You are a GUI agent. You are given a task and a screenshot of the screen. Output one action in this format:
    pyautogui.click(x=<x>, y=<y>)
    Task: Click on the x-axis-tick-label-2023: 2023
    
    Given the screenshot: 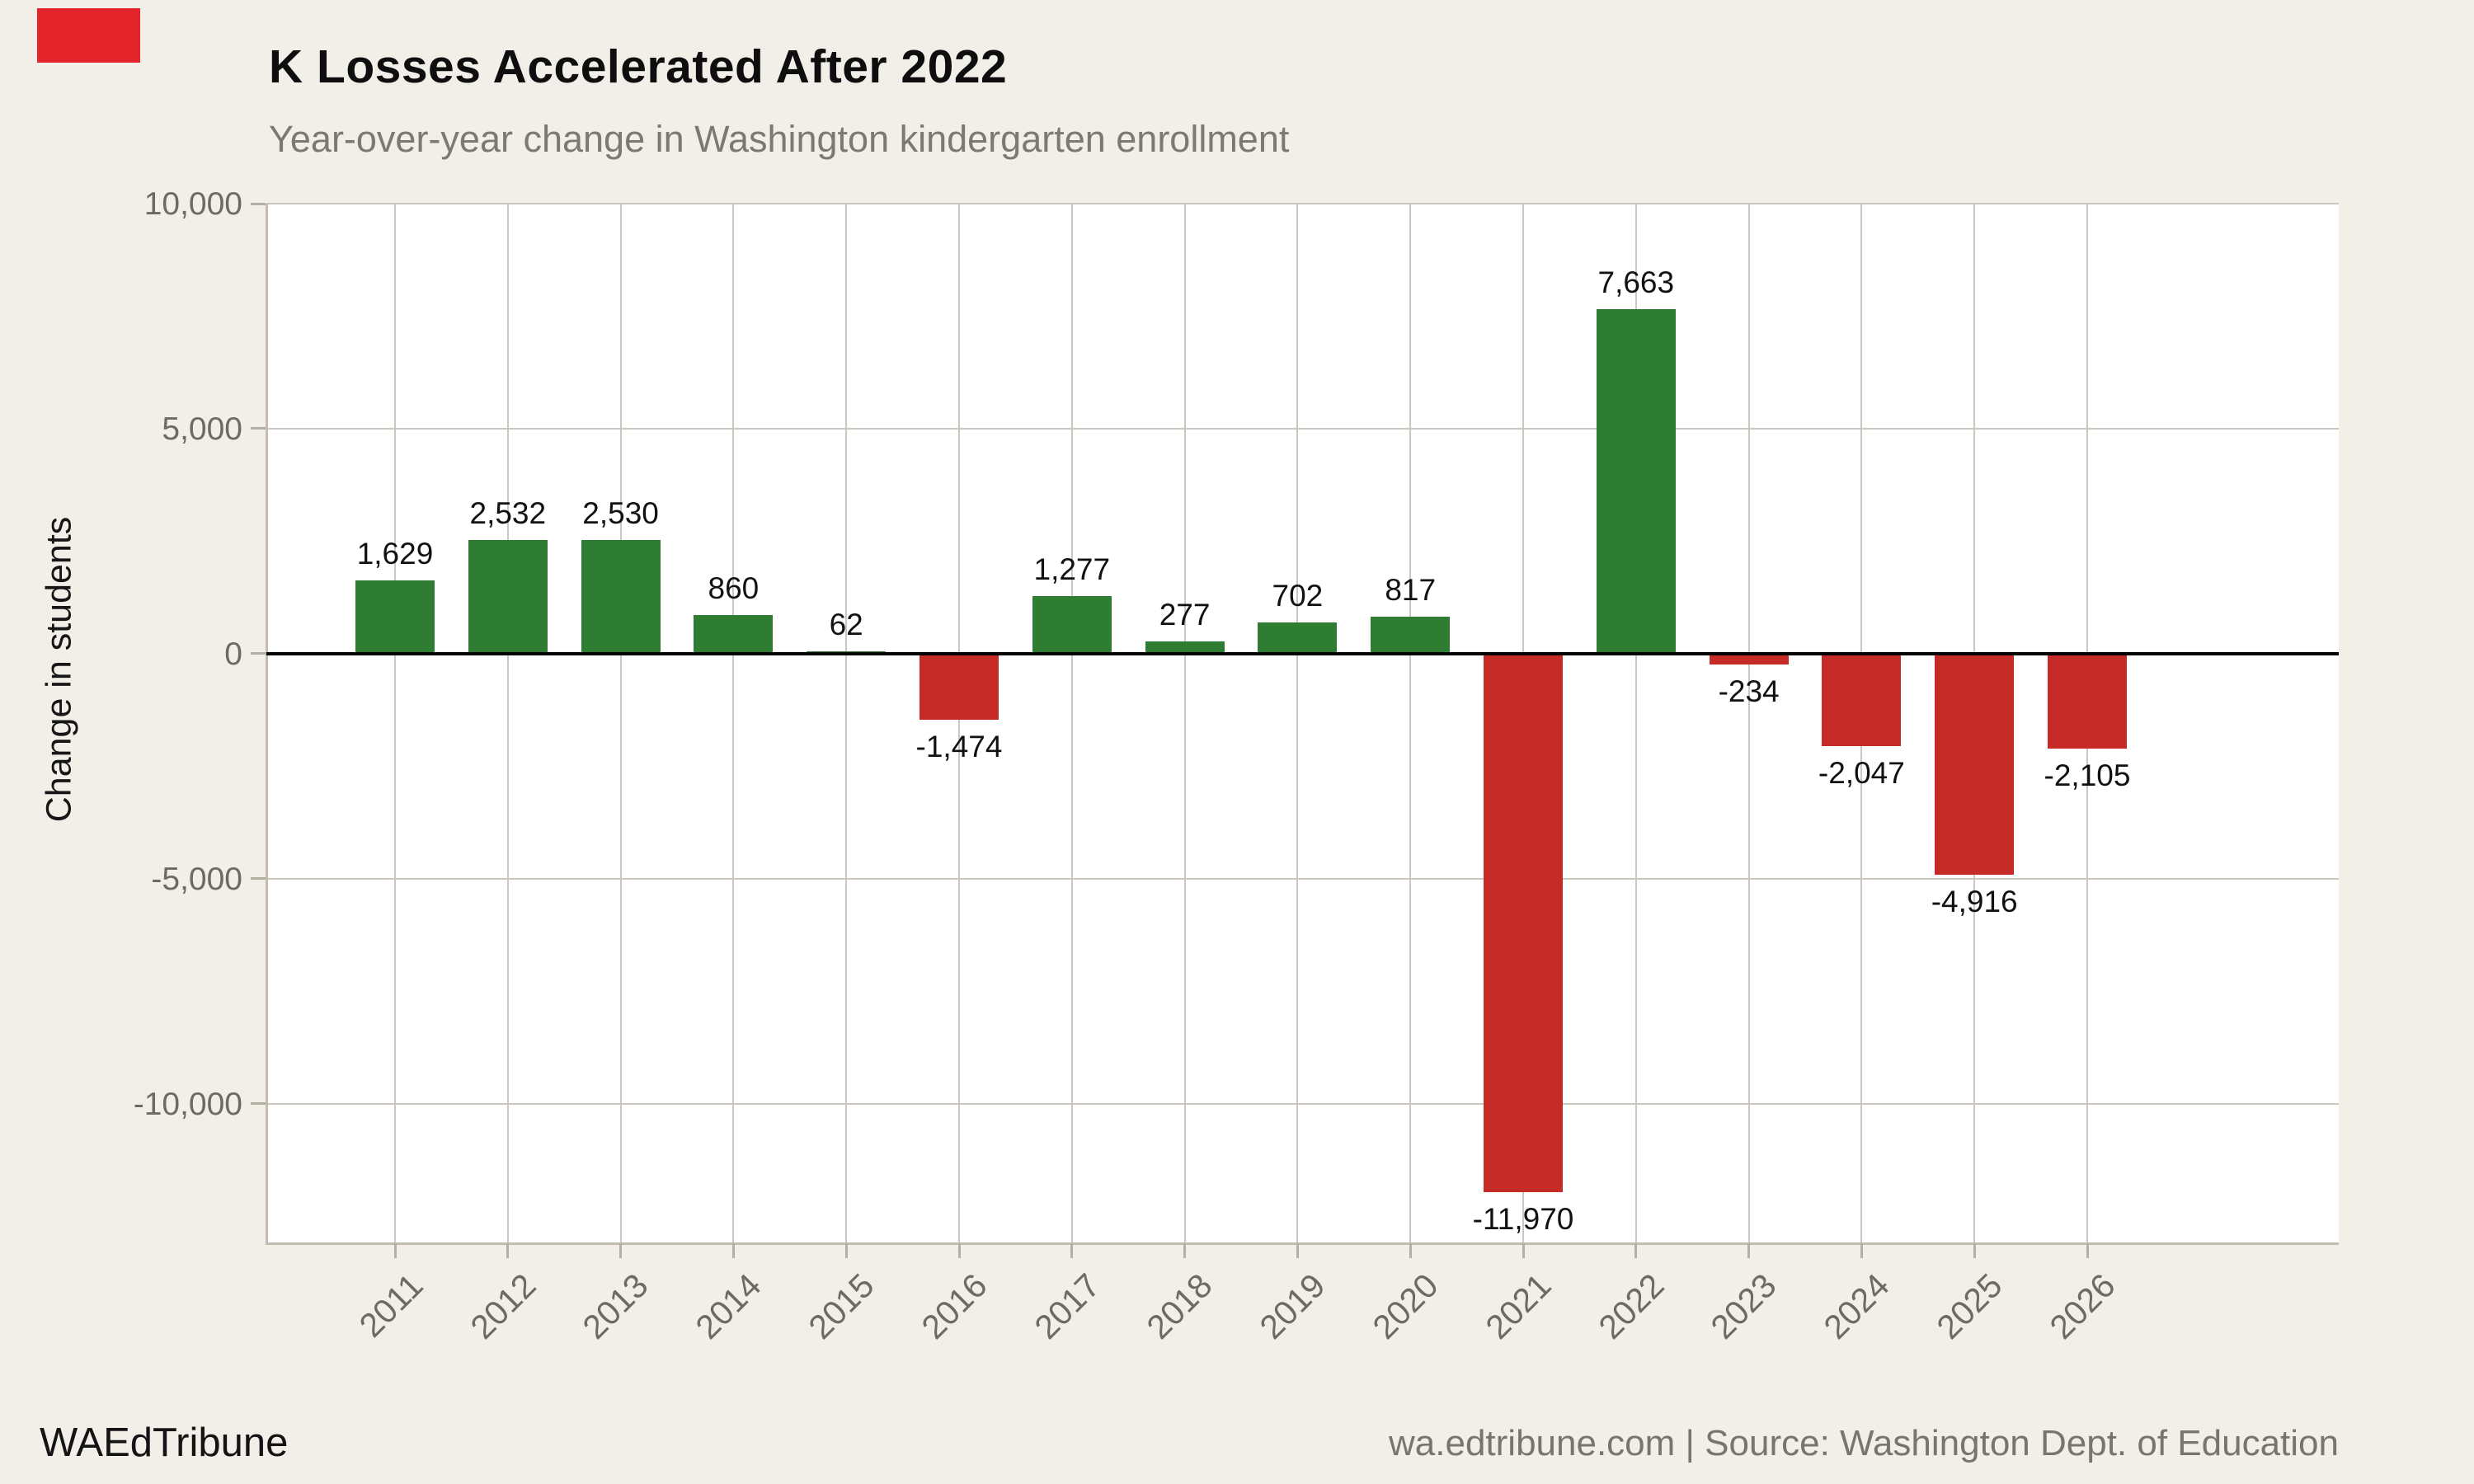 What is the action you would take?
    pyautogui.click(x=1744, y=1306)
    